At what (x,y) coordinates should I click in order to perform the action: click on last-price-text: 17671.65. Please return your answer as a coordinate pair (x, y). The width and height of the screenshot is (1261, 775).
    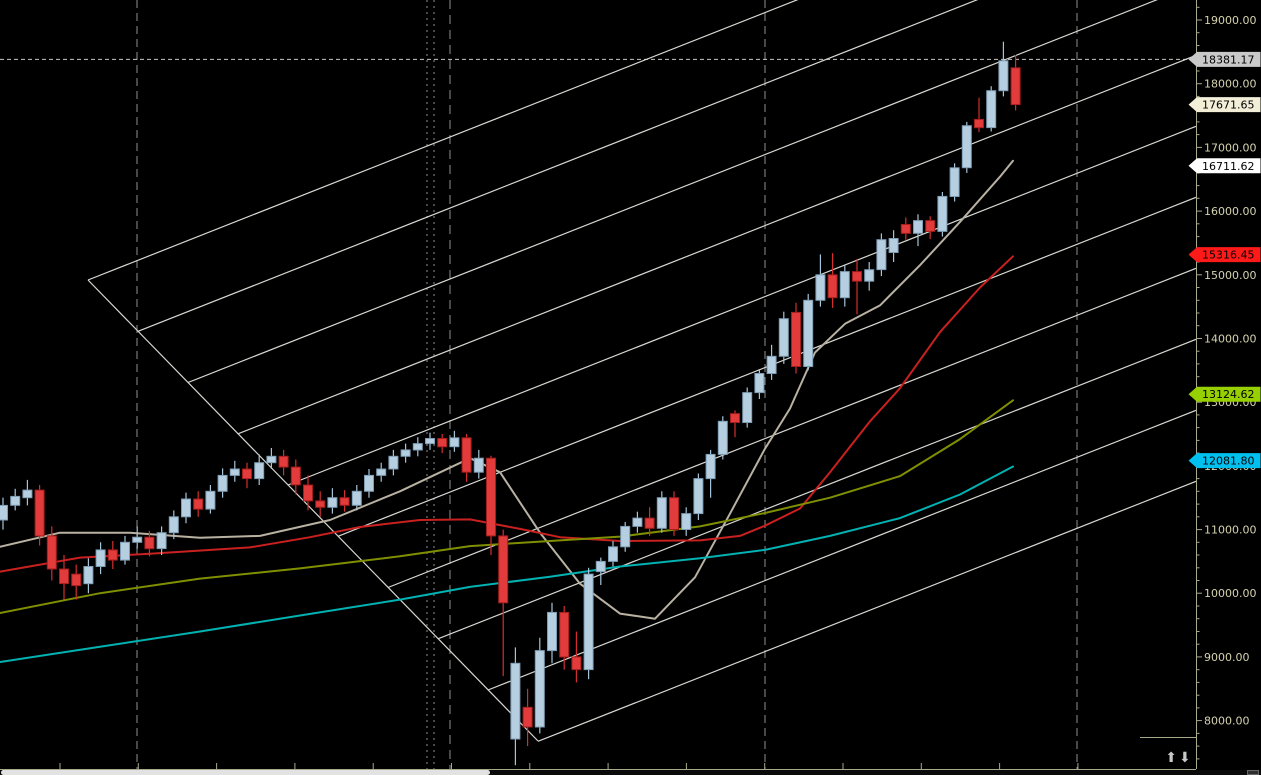
    Looking at the image, I should click on (1228, 105).